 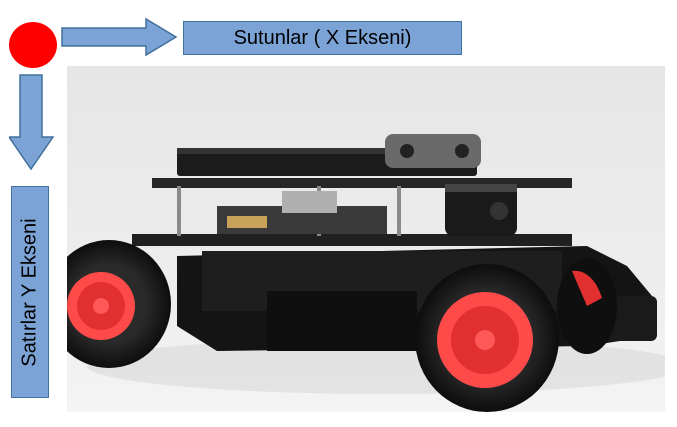 I want to click on rear-wheel, so click(x=119, y=304).